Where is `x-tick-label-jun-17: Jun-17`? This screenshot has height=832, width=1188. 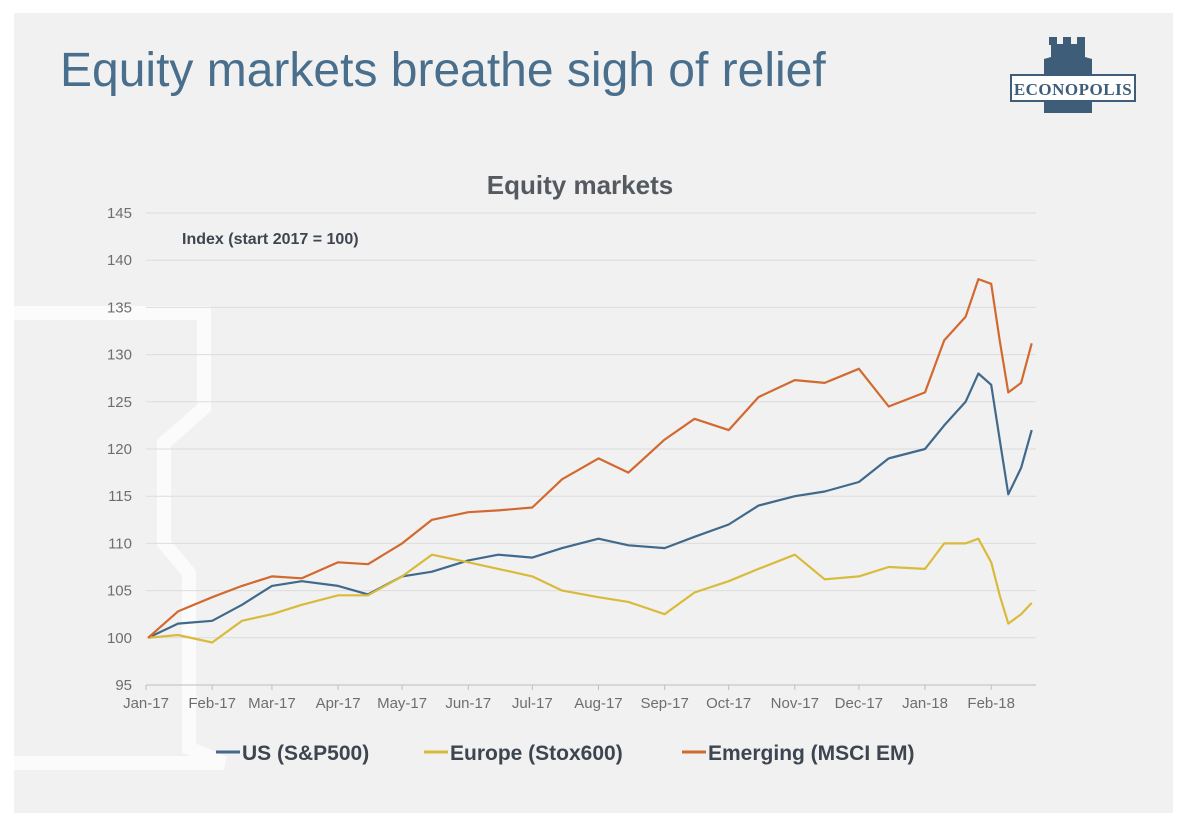
x-tick-label-jun-17: Jun-17 is located at coordinates (468, 703).